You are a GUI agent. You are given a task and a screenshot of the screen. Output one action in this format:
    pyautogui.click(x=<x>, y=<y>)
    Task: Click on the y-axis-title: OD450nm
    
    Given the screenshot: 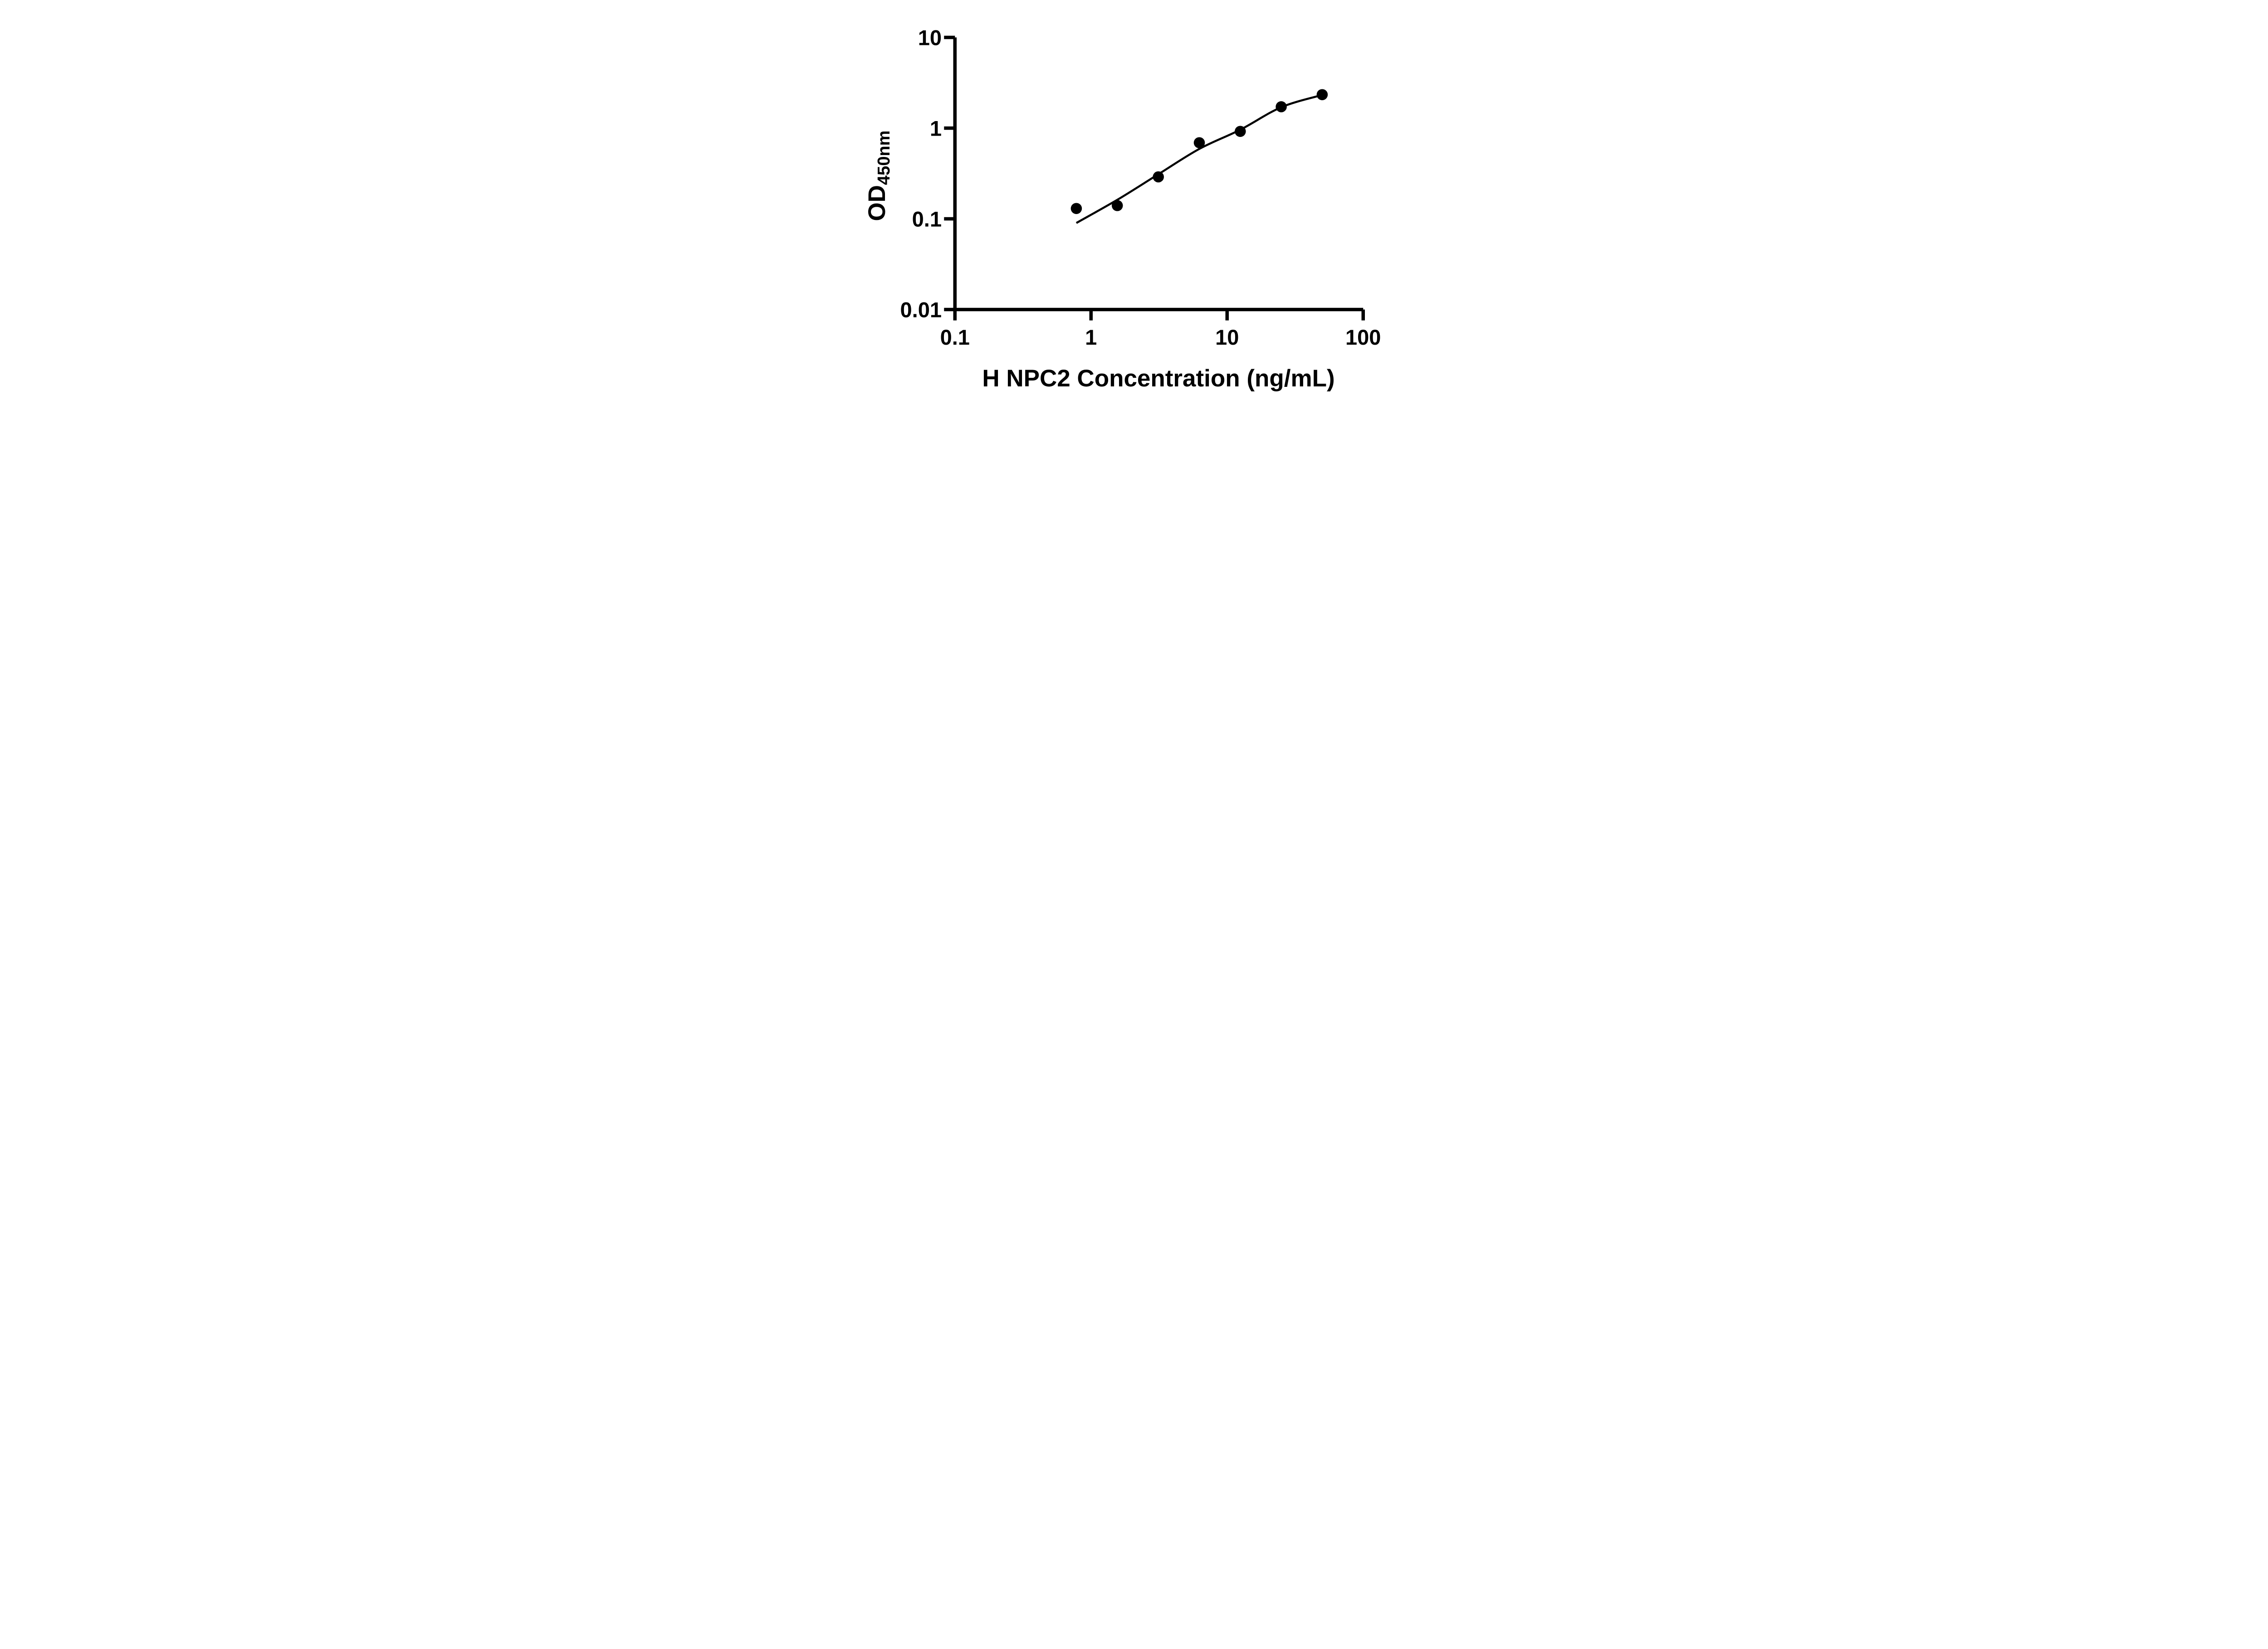 What is the action you would take?
    pyautogui.click(x=879, y=176)
    